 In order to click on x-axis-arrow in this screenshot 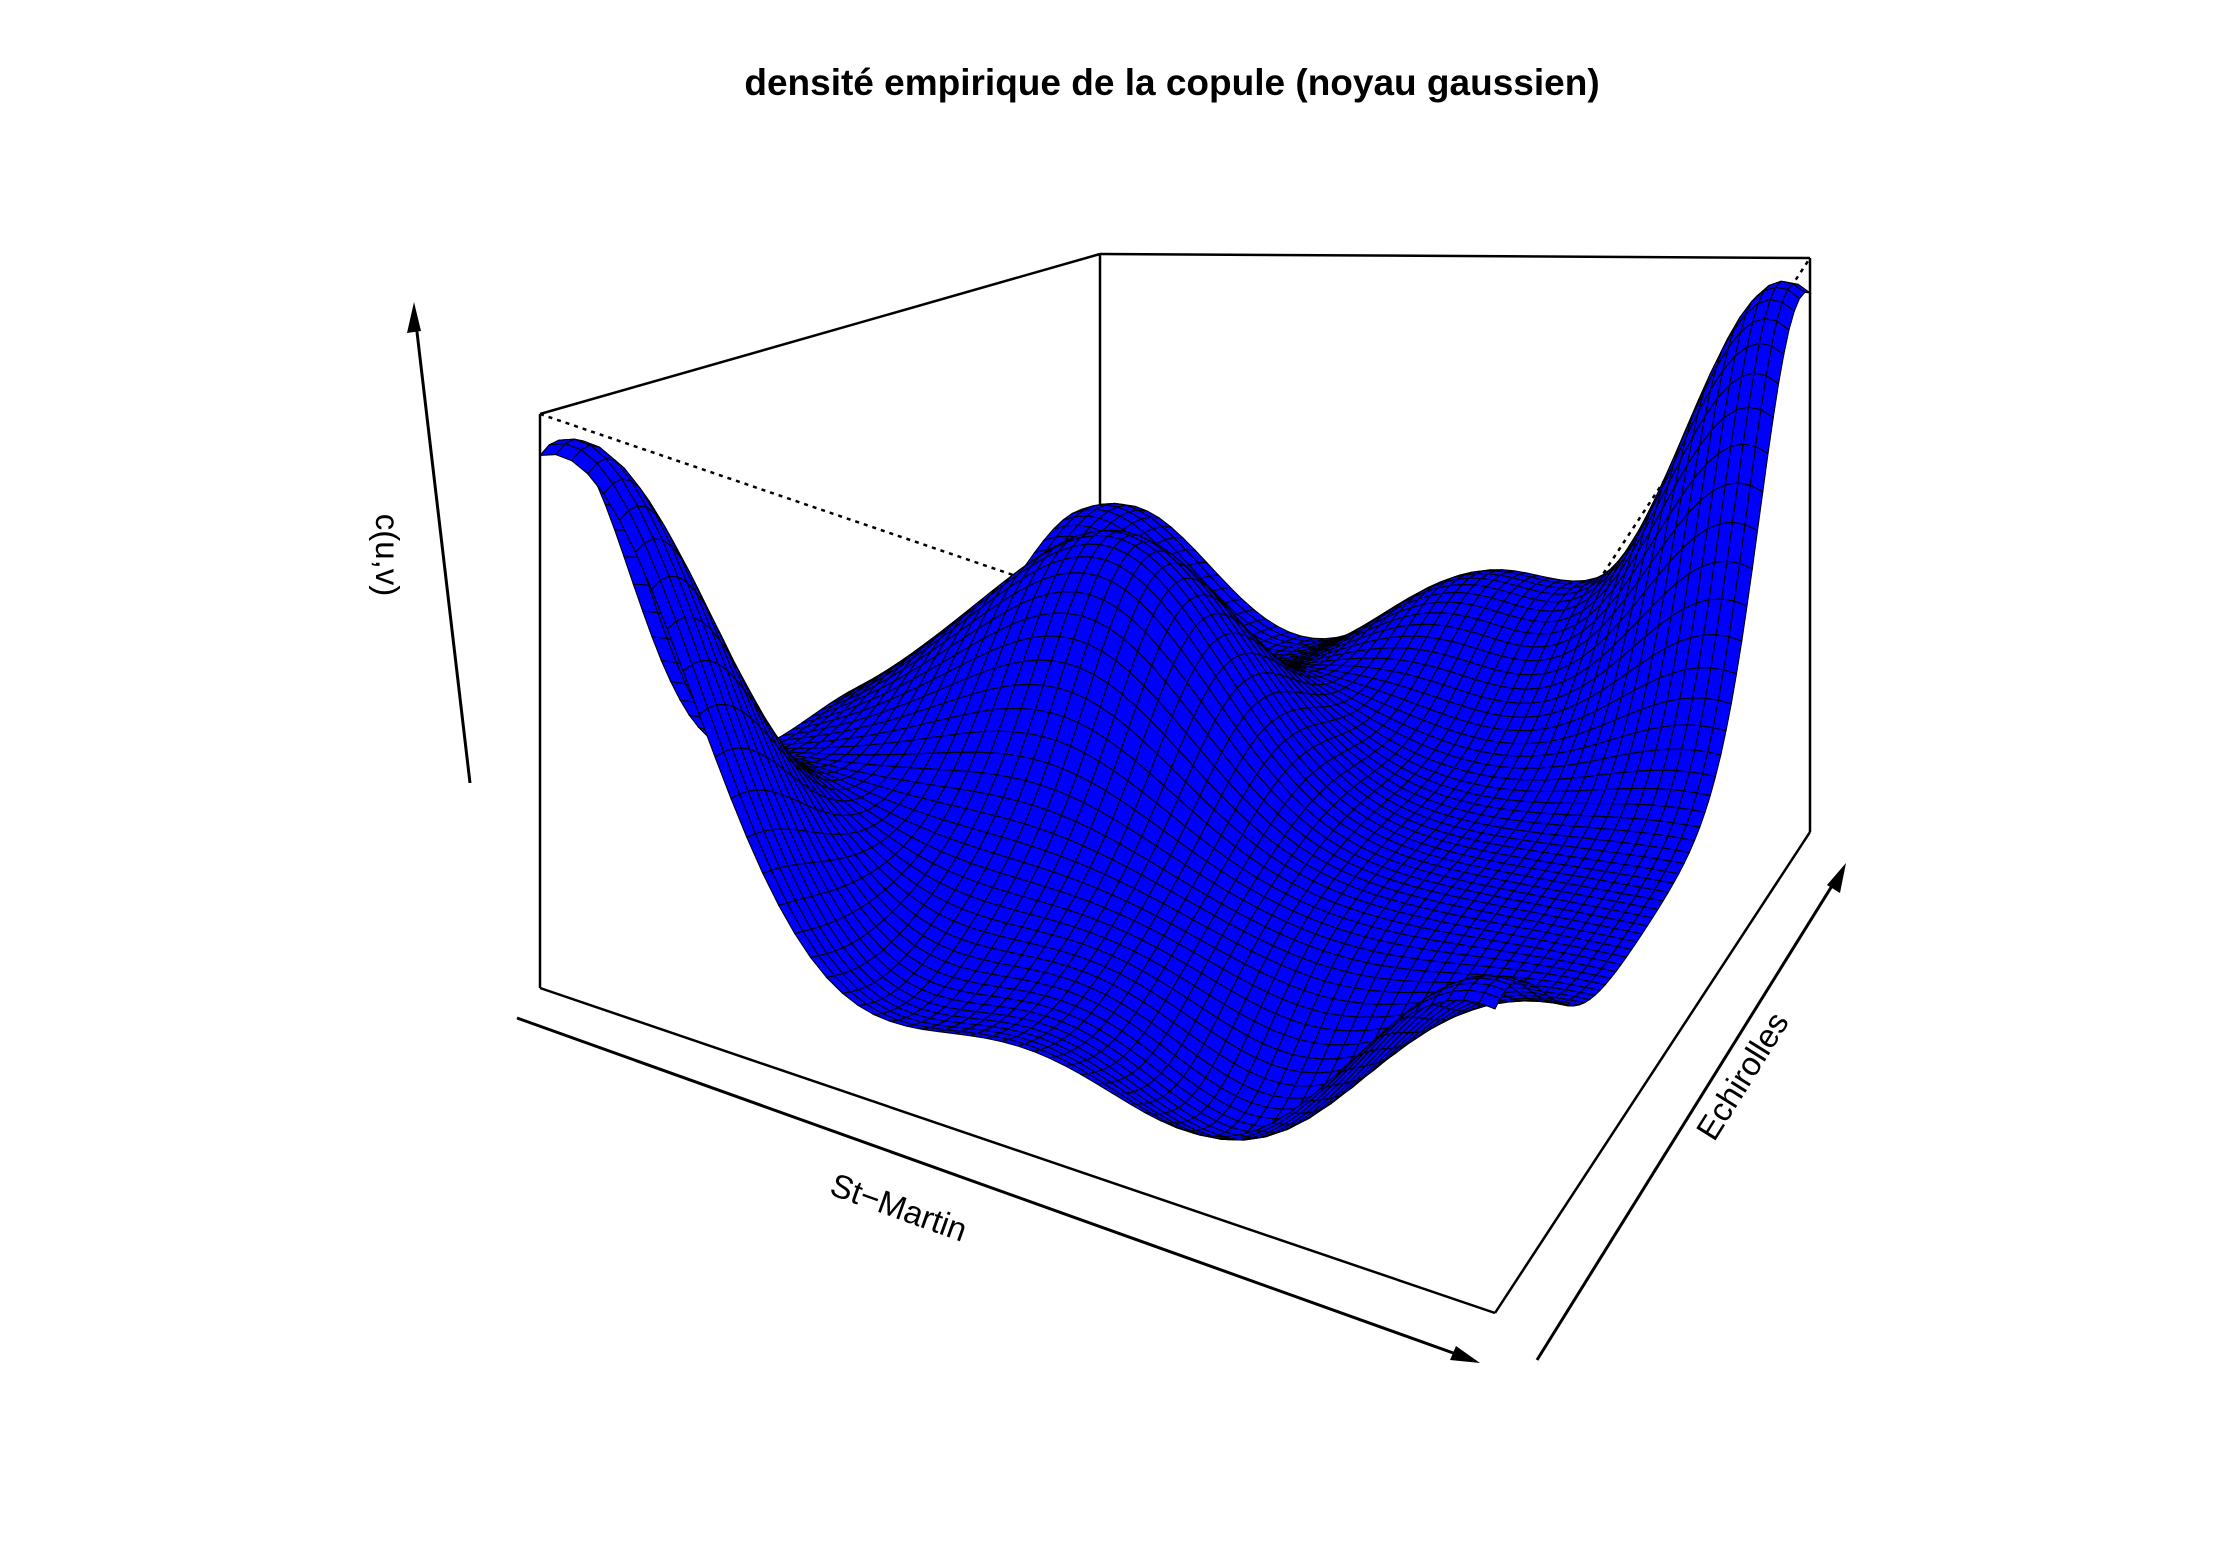, I will do `click(998, 1189)`.